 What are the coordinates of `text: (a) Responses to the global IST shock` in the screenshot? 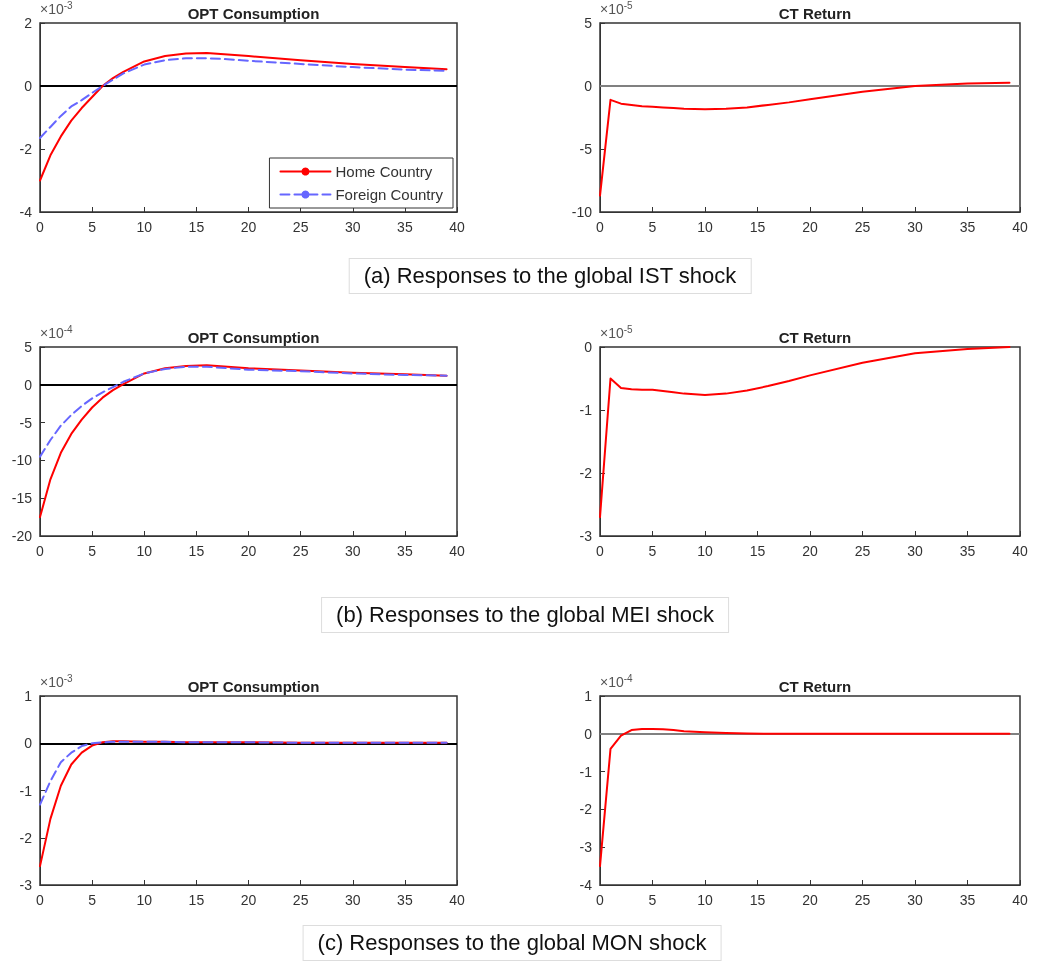 It's located at (550, 276).